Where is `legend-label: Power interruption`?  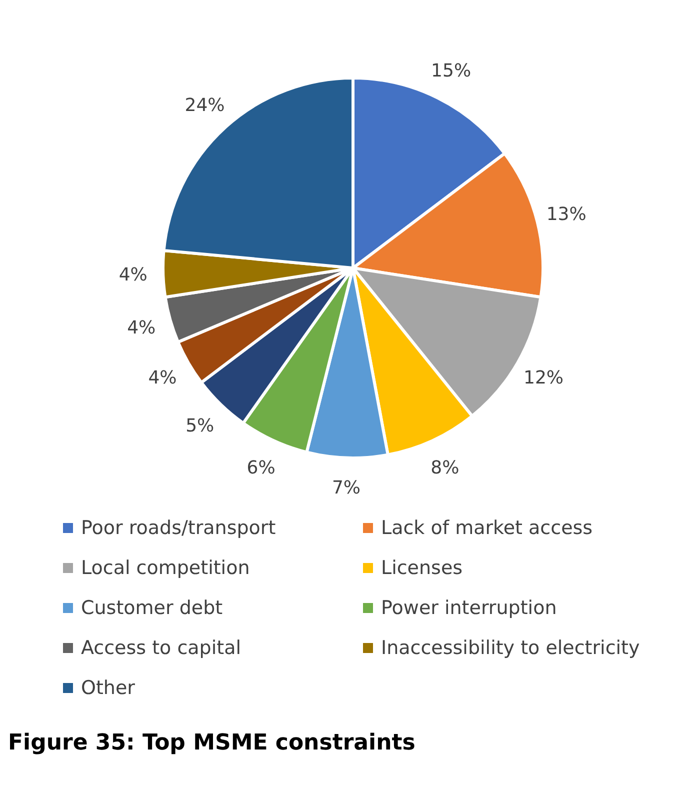
legend-label: Power interruption is located at coordinates (469, 608).